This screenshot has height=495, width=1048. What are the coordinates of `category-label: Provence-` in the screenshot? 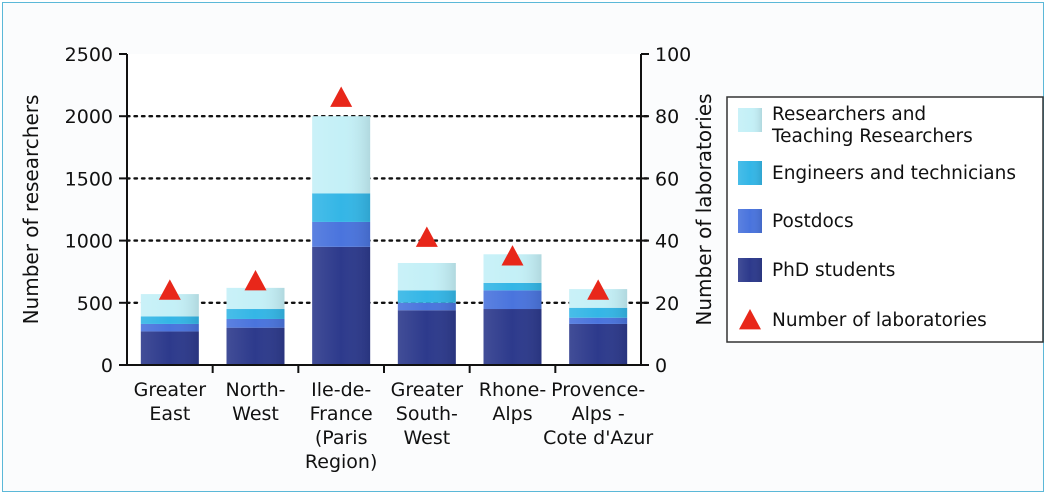 It's located at (598, 390).